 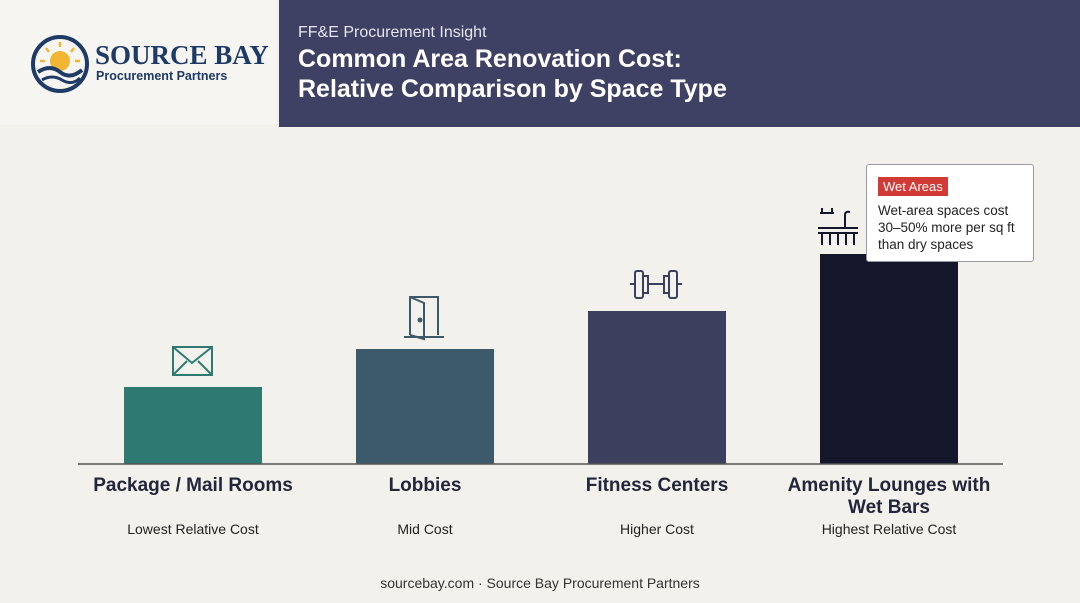 I want to click on icon-bar, so click(x=838, y=226).